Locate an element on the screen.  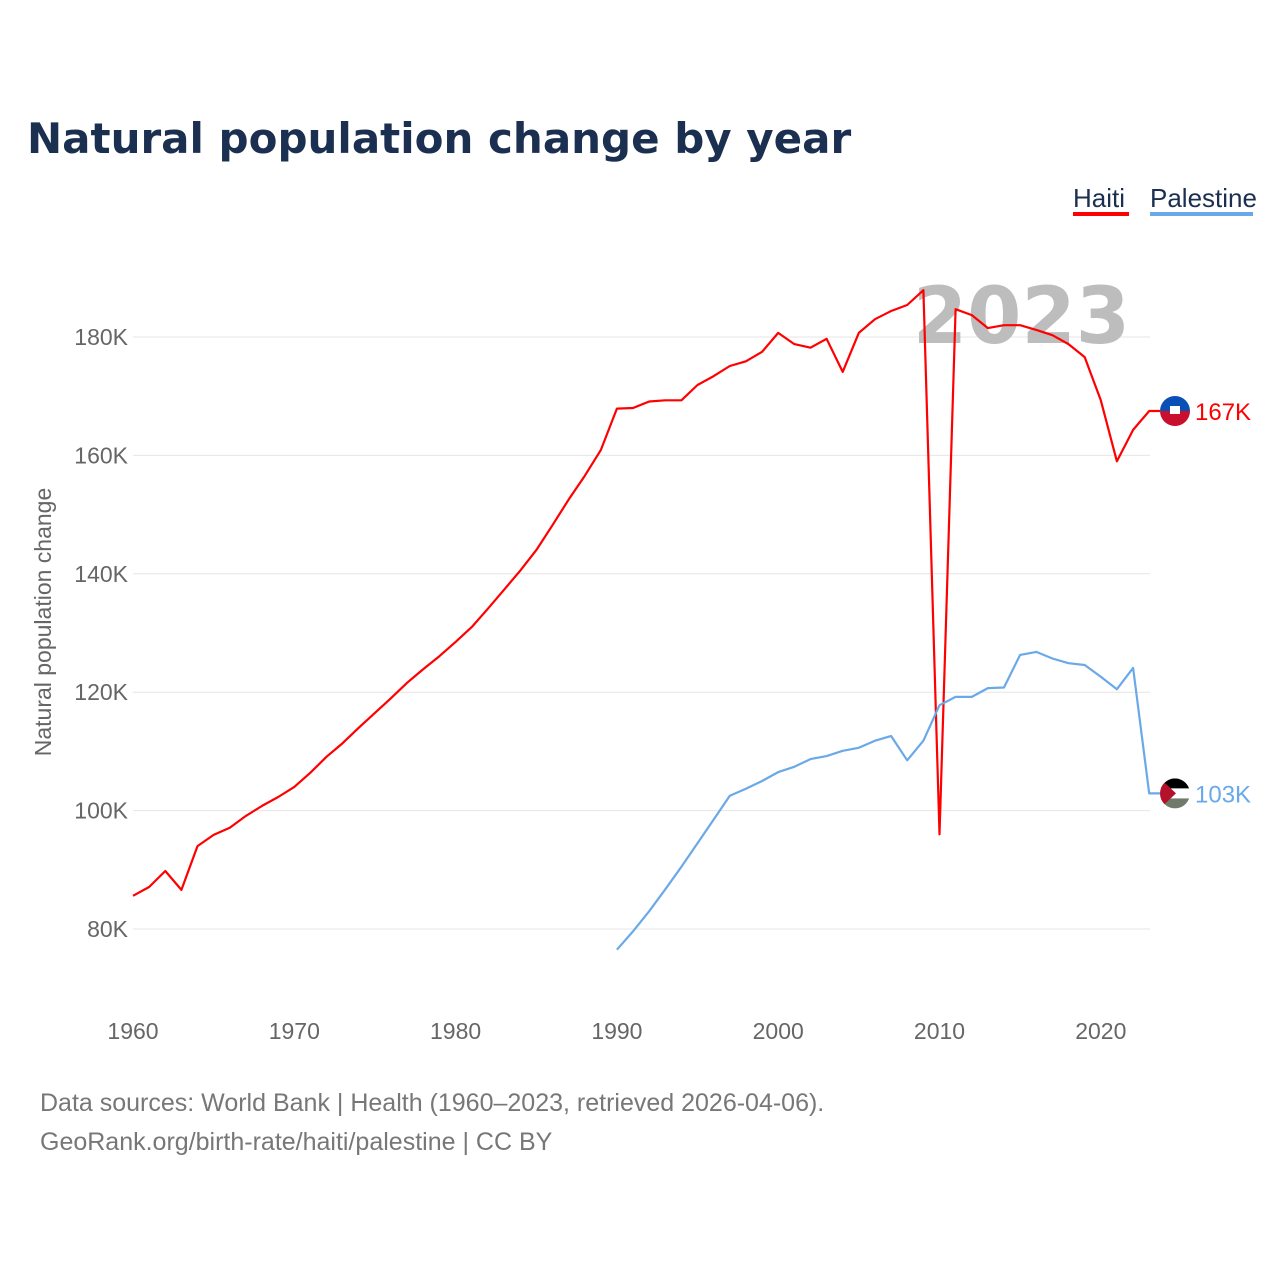
legend-label: Palestine is located at coordinates (1203, 198).